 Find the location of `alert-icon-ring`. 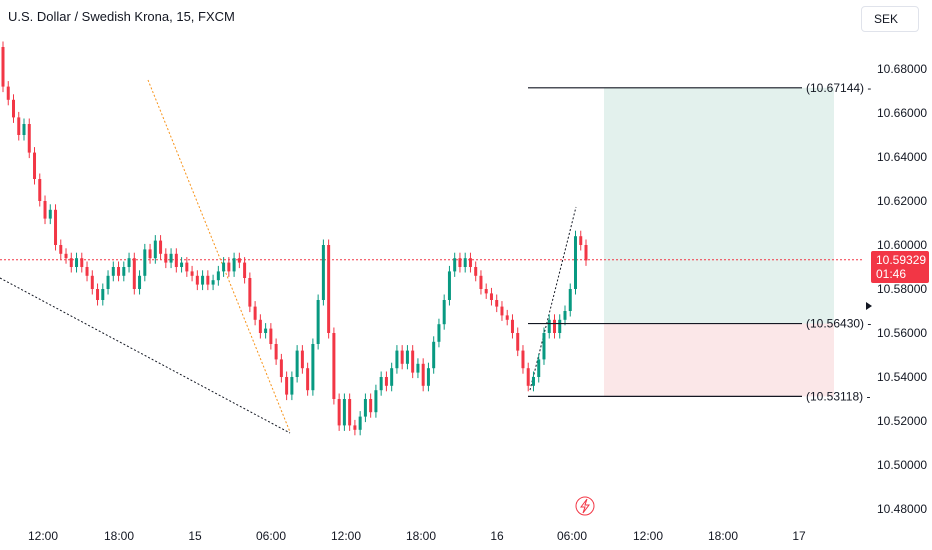

alert-icon-ring is located at coordinates (585, 506).